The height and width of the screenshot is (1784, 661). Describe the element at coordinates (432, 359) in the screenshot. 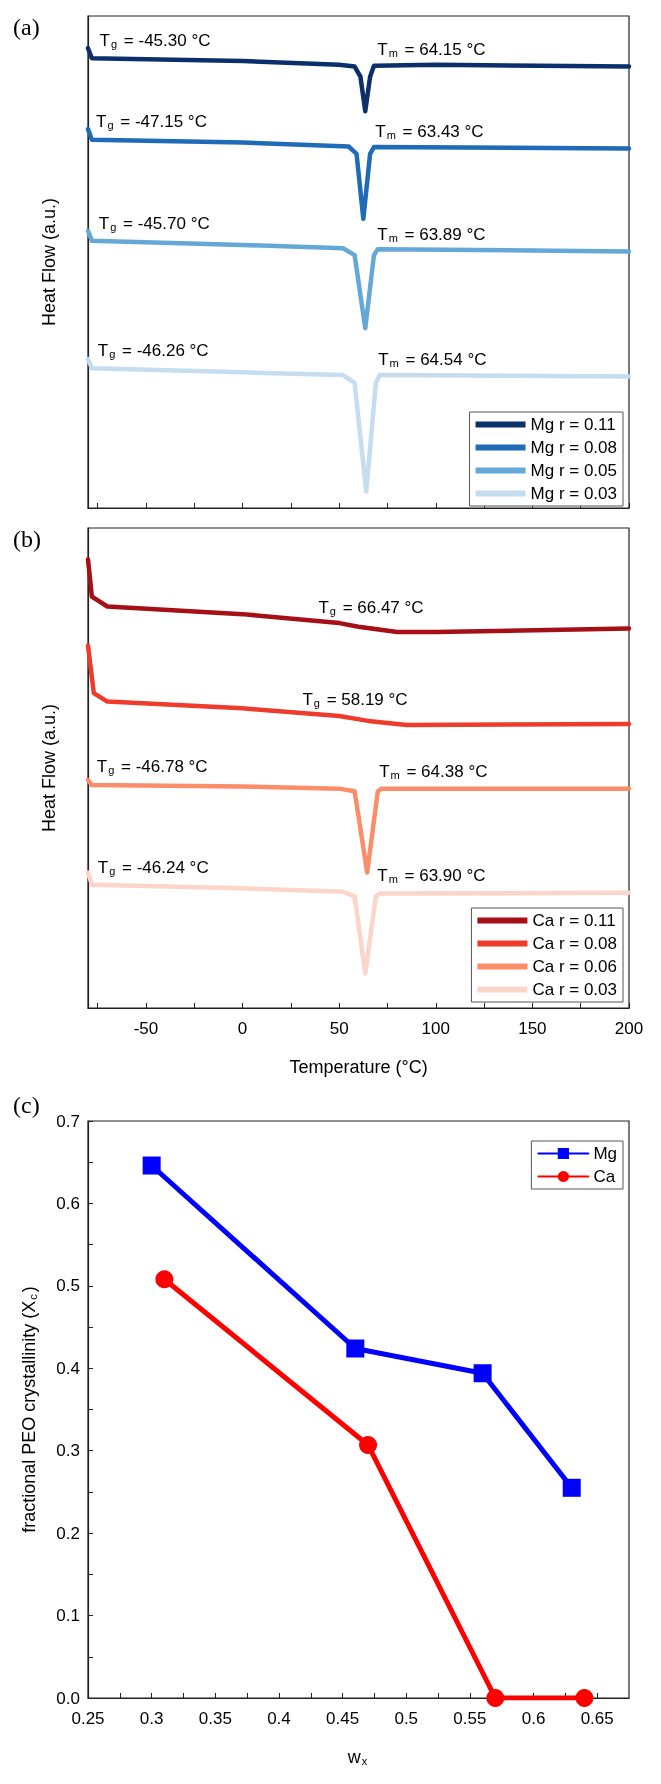

I see `annotation: Tm = 64.54 °C` at that location.